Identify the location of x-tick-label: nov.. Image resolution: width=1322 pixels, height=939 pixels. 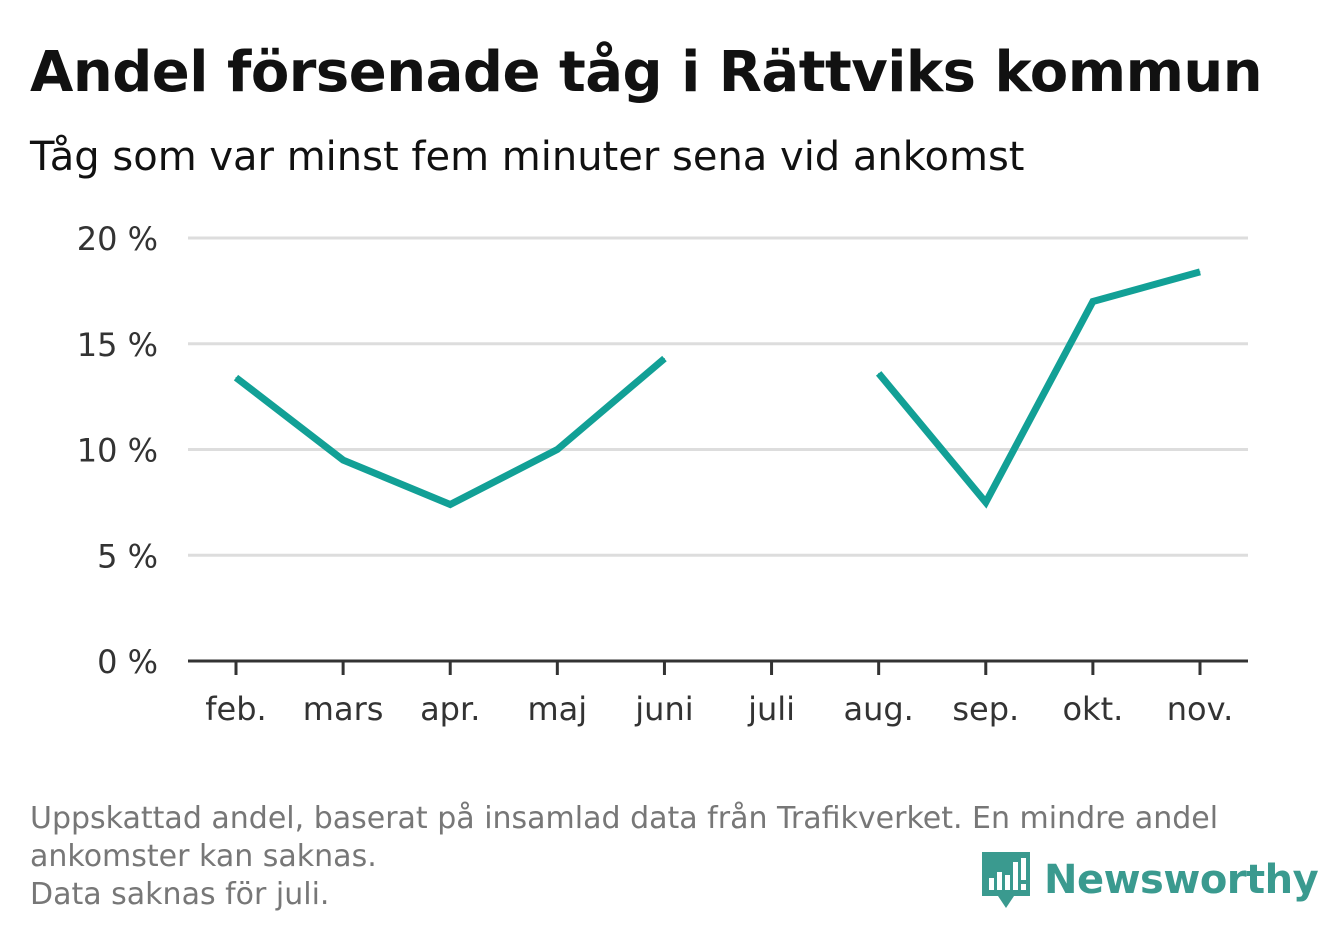
(1200, 709).